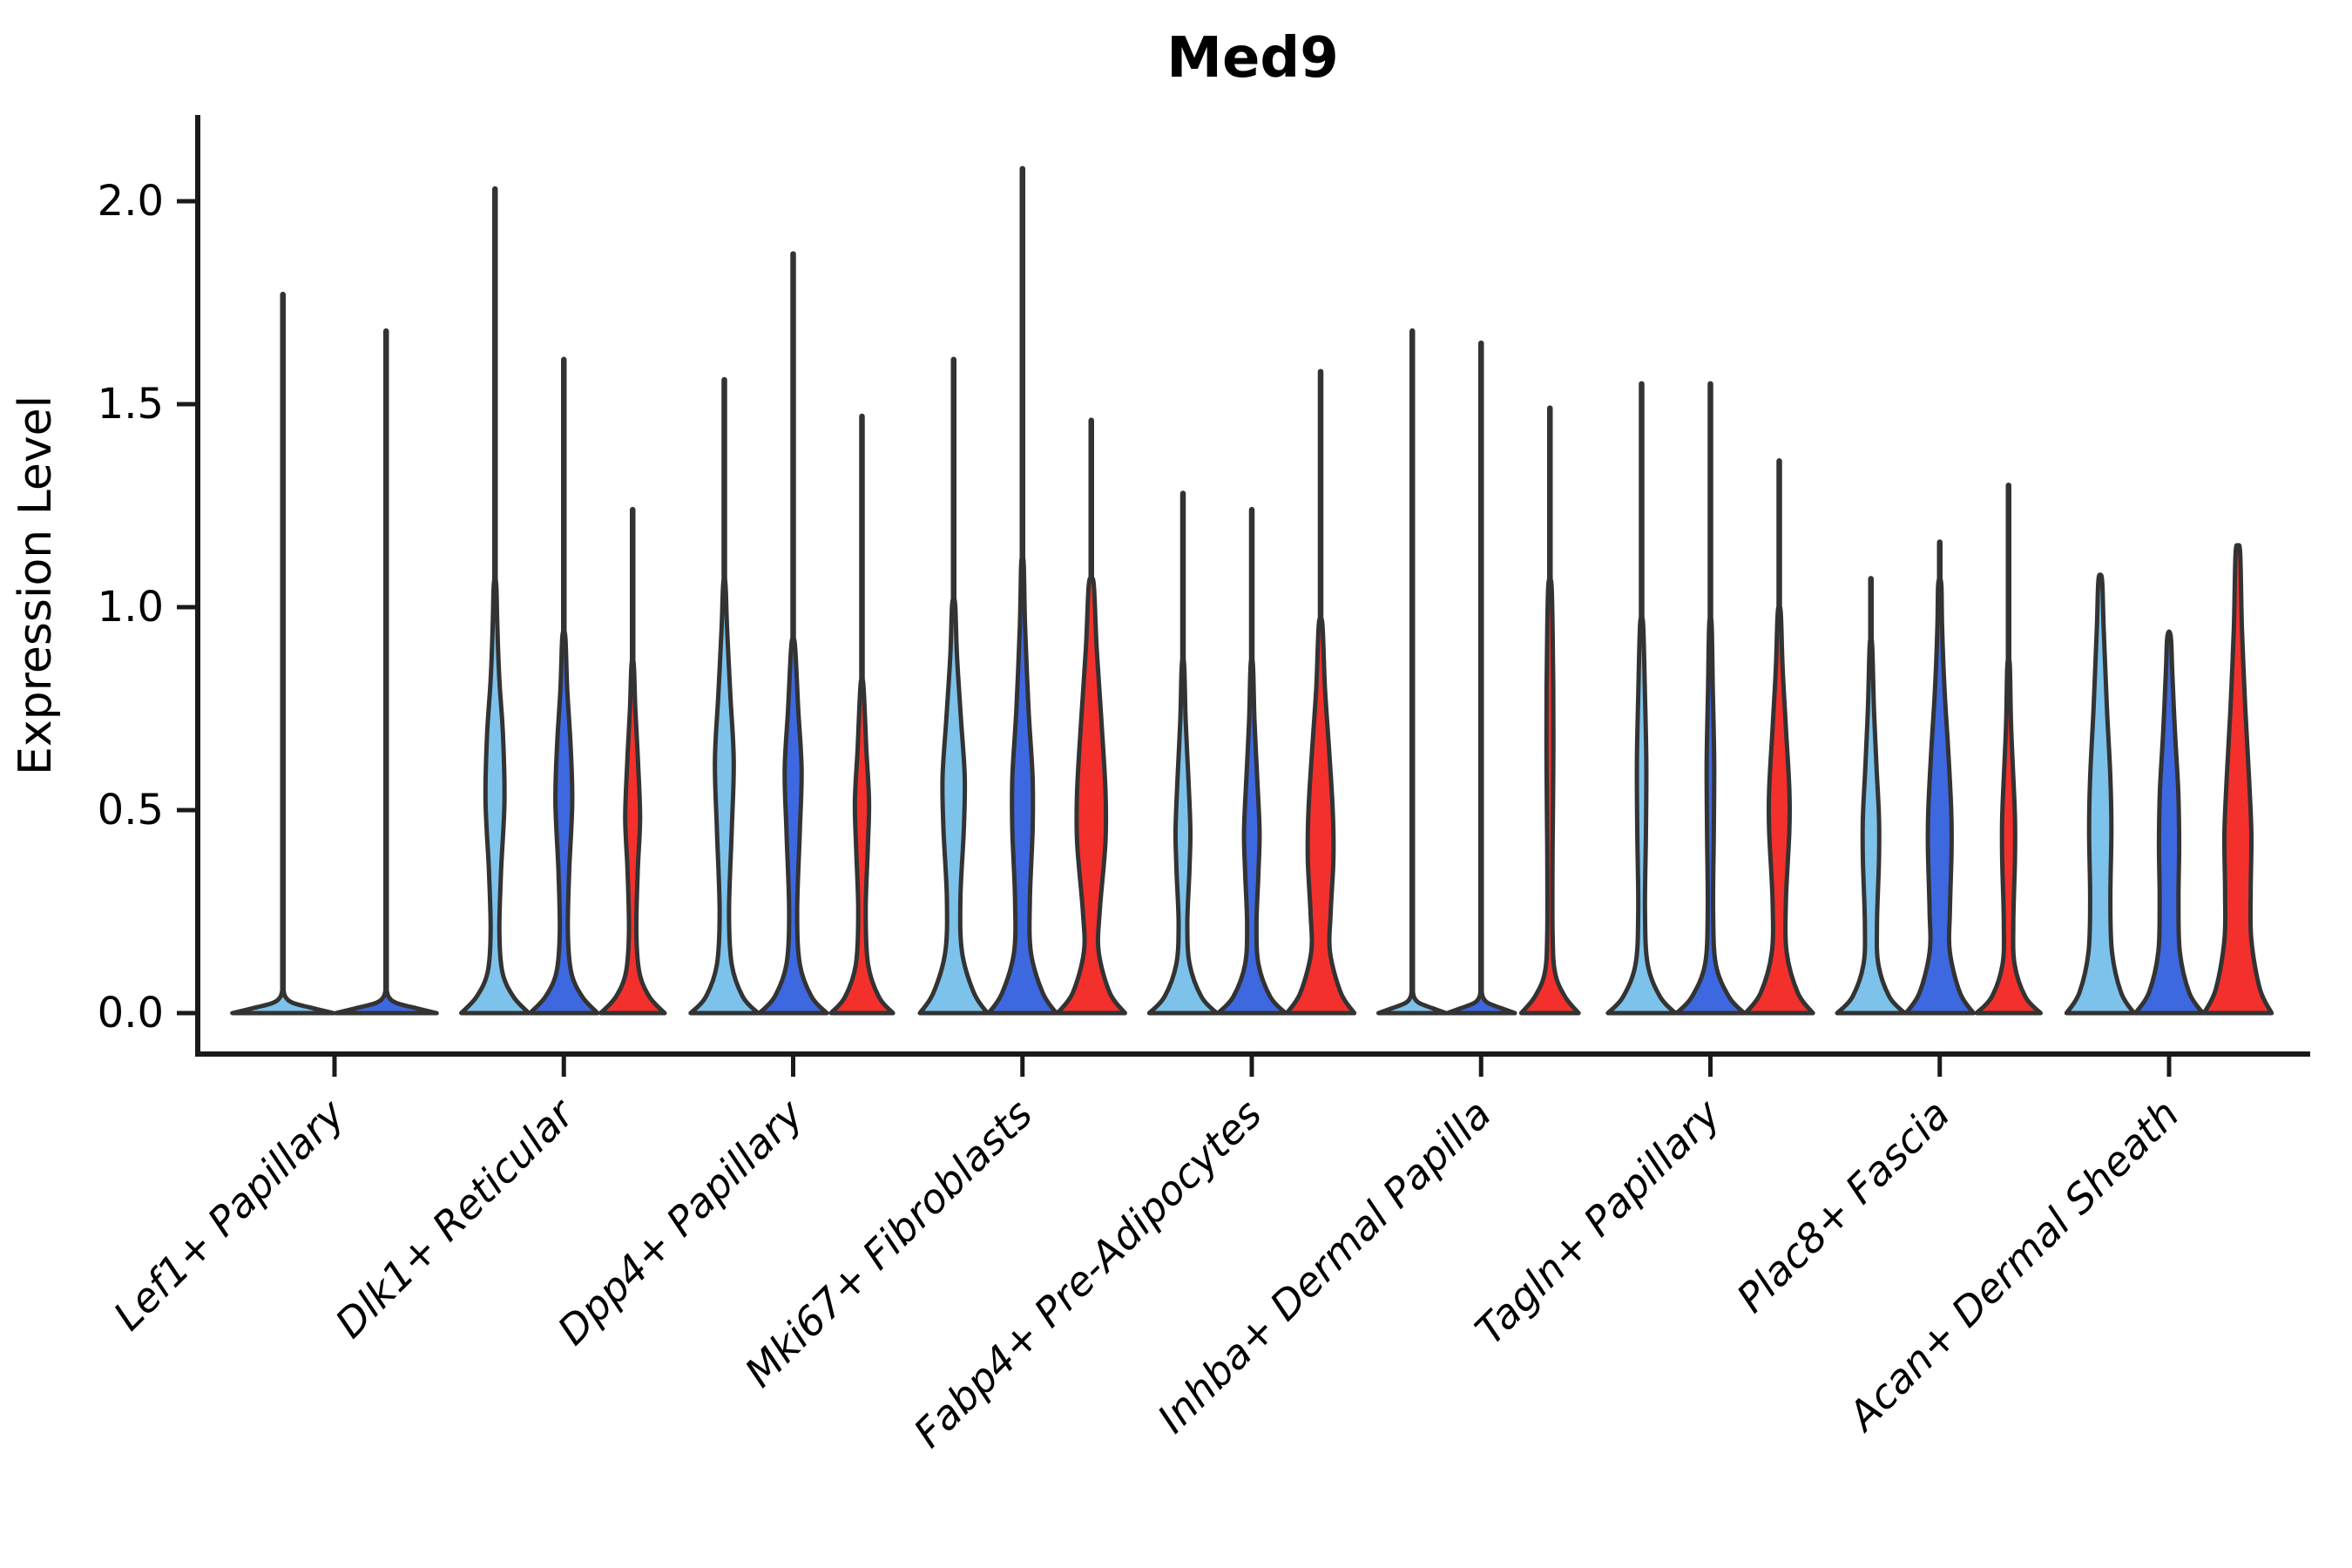 The image size is (2352, 1568). I want to click on violin-mki67-fibroblasts-blue, so click(1022, 786).